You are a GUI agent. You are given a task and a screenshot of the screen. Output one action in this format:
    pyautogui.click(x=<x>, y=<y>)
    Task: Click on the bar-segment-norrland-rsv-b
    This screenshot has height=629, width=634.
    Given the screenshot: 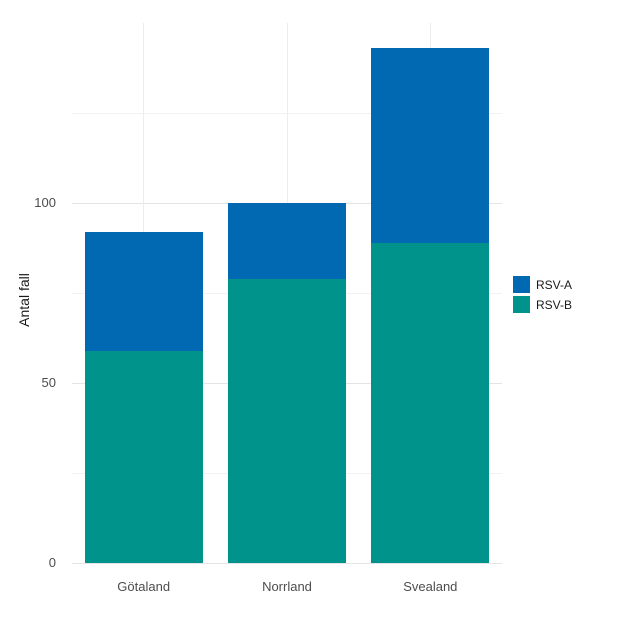 What is the action you would take?
    pyautogui.click(x=287, y=420)
    